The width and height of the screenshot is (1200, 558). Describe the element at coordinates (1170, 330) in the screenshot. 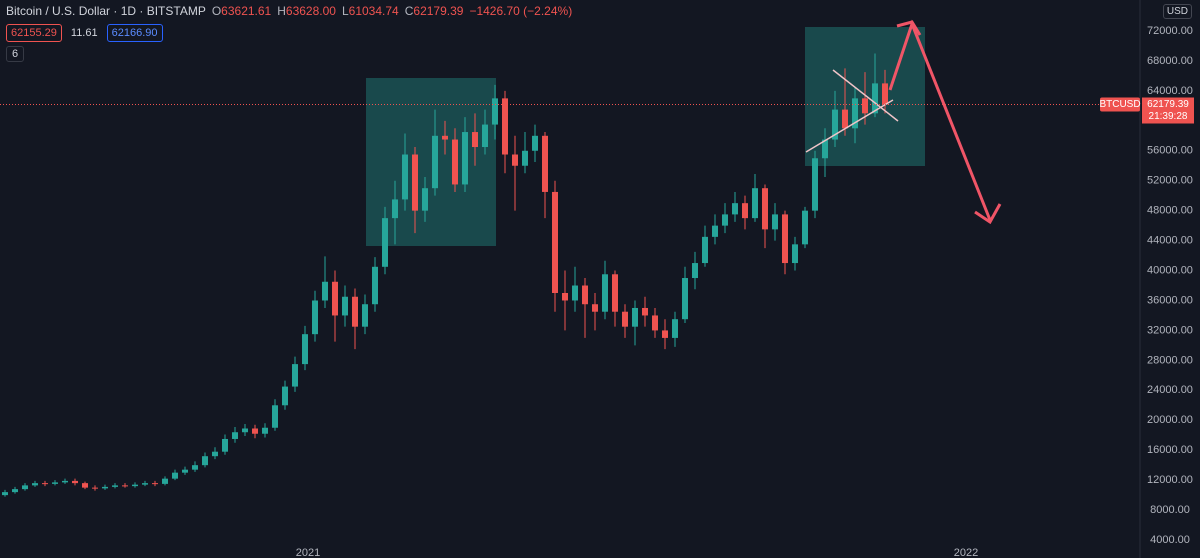

I see `y-tick-label: 32000.00` at that location.